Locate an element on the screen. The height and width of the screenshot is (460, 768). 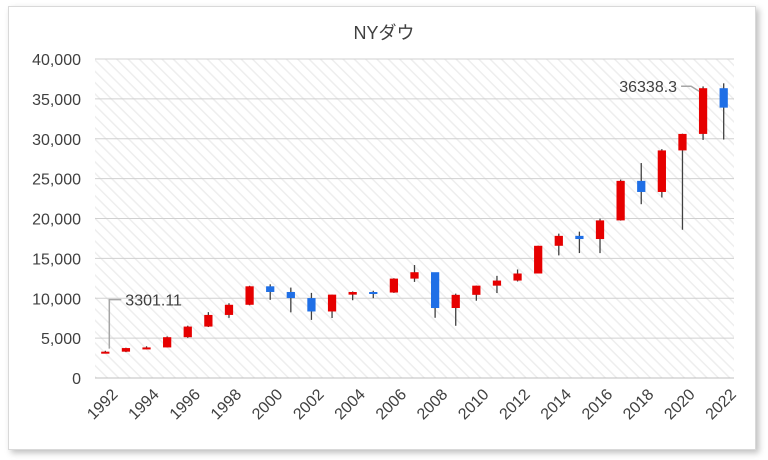
x-tick-label: 2010 is located at coordinates (473, 404).